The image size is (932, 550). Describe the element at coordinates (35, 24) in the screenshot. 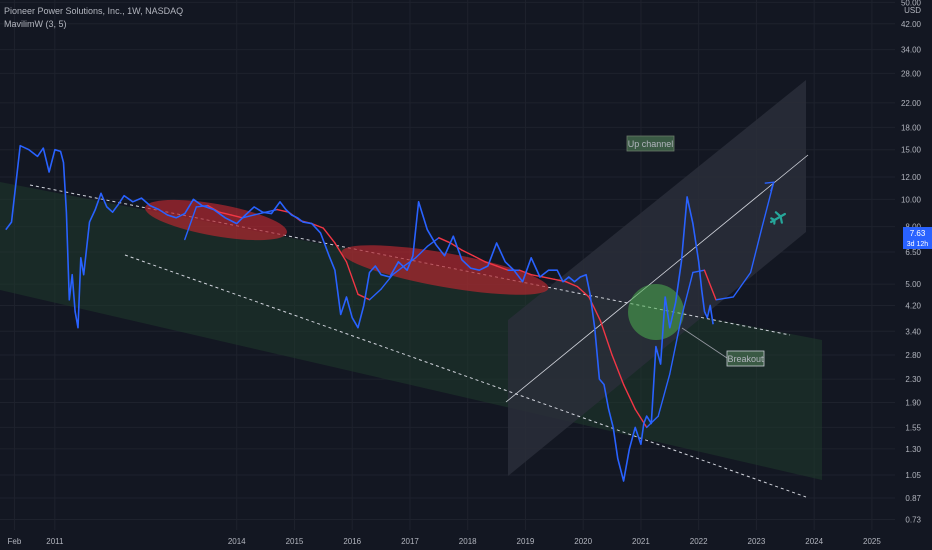

I see `indicator-label: MavilimW (3, 5)` at that location.